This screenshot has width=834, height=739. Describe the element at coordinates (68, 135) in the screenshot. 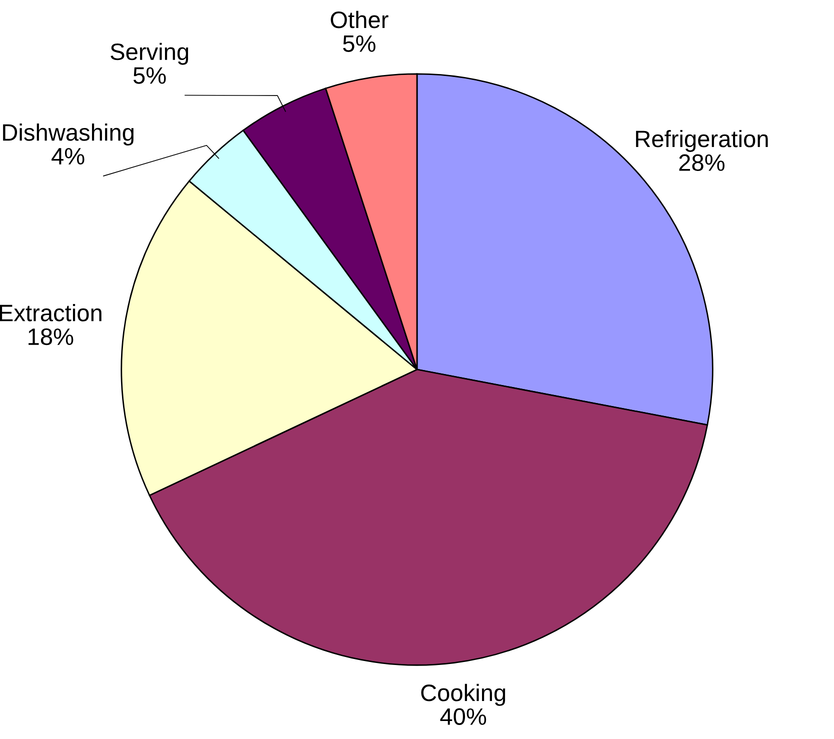

I see `slice-label: Dishwashing` at that location.